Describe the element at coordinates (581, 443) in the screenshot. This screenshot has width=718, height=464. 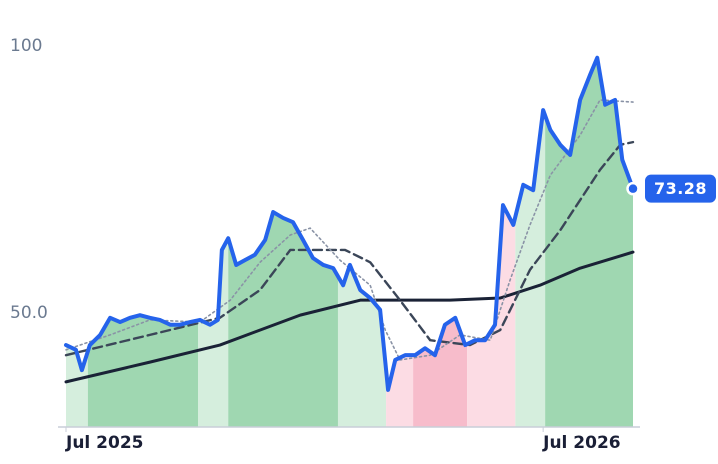
I see `x-tick-label: Jul 2026` at that location.